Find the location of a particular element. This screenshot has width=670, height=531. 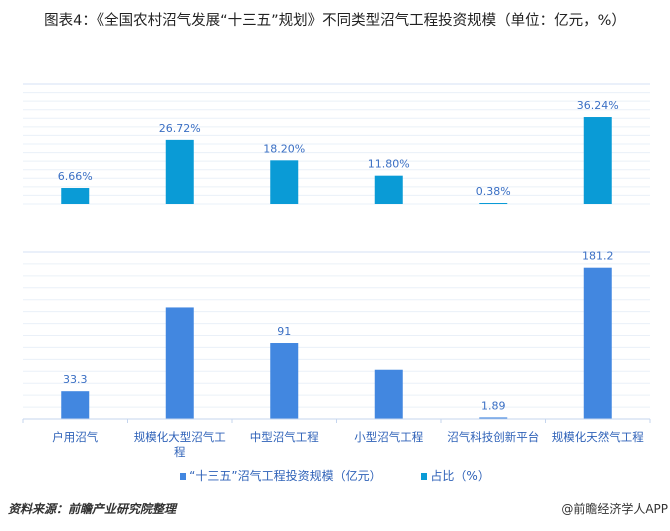

legend-item-scale: “十三五”沼气工程投资规模（亿元） is located at coordinates (281, 476).